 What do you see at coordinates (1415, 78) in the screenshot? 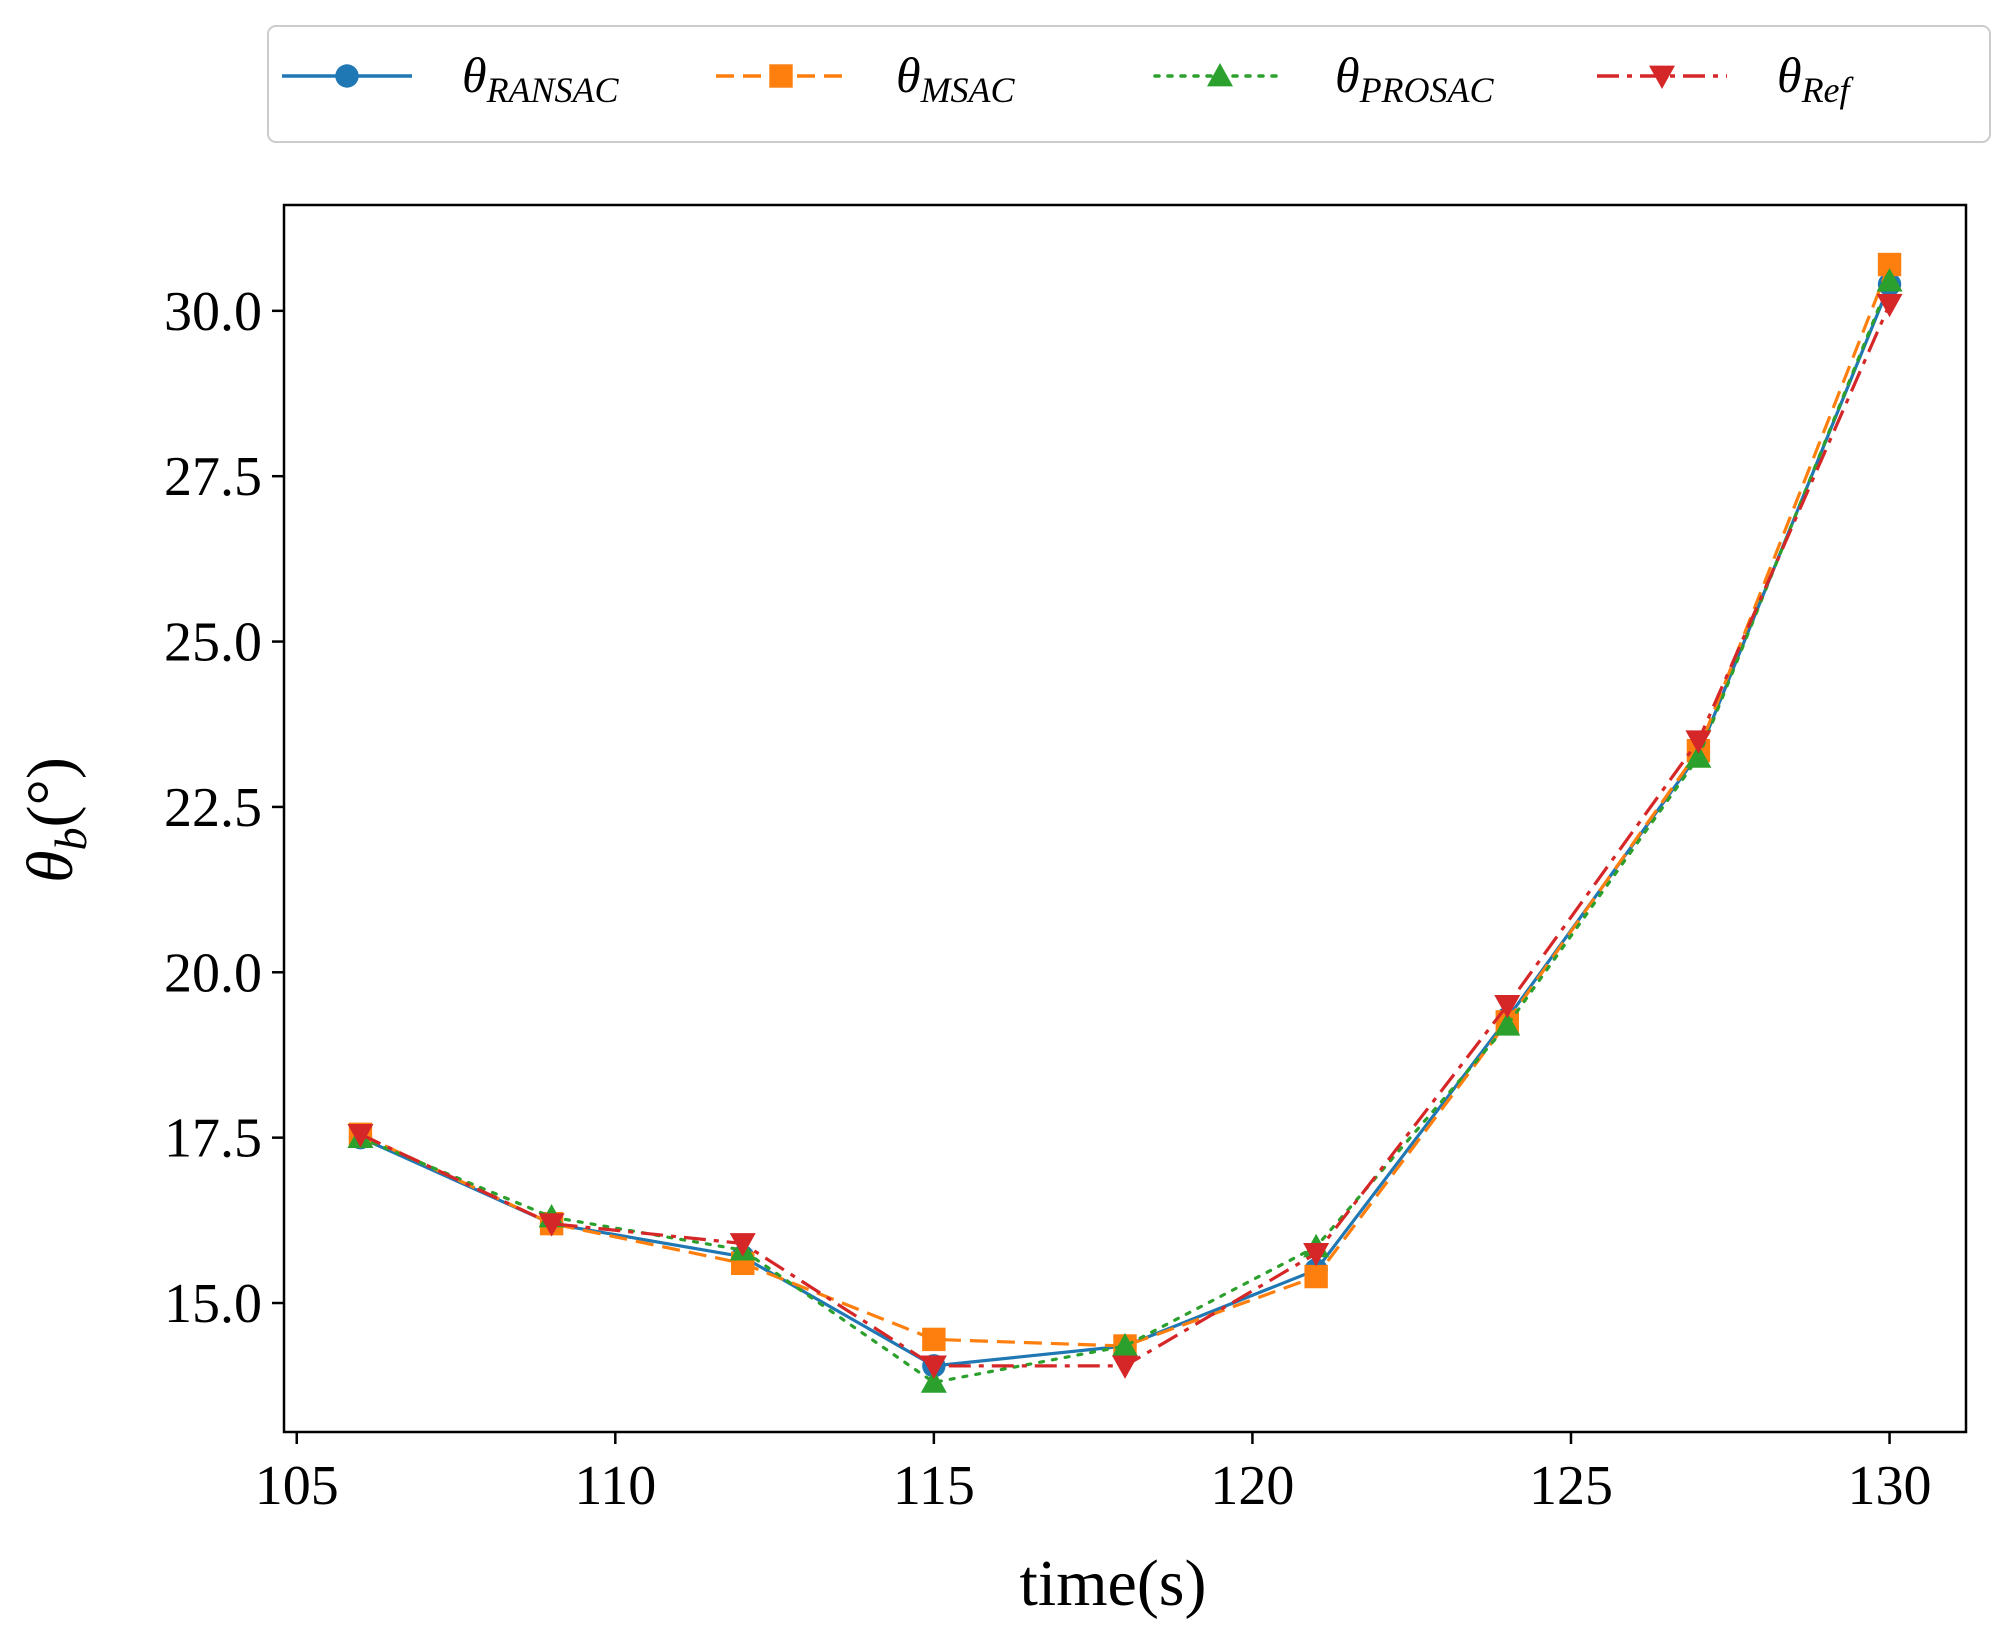
I see `legend-label: θPROSAC` at bounding box center [1415, 78].